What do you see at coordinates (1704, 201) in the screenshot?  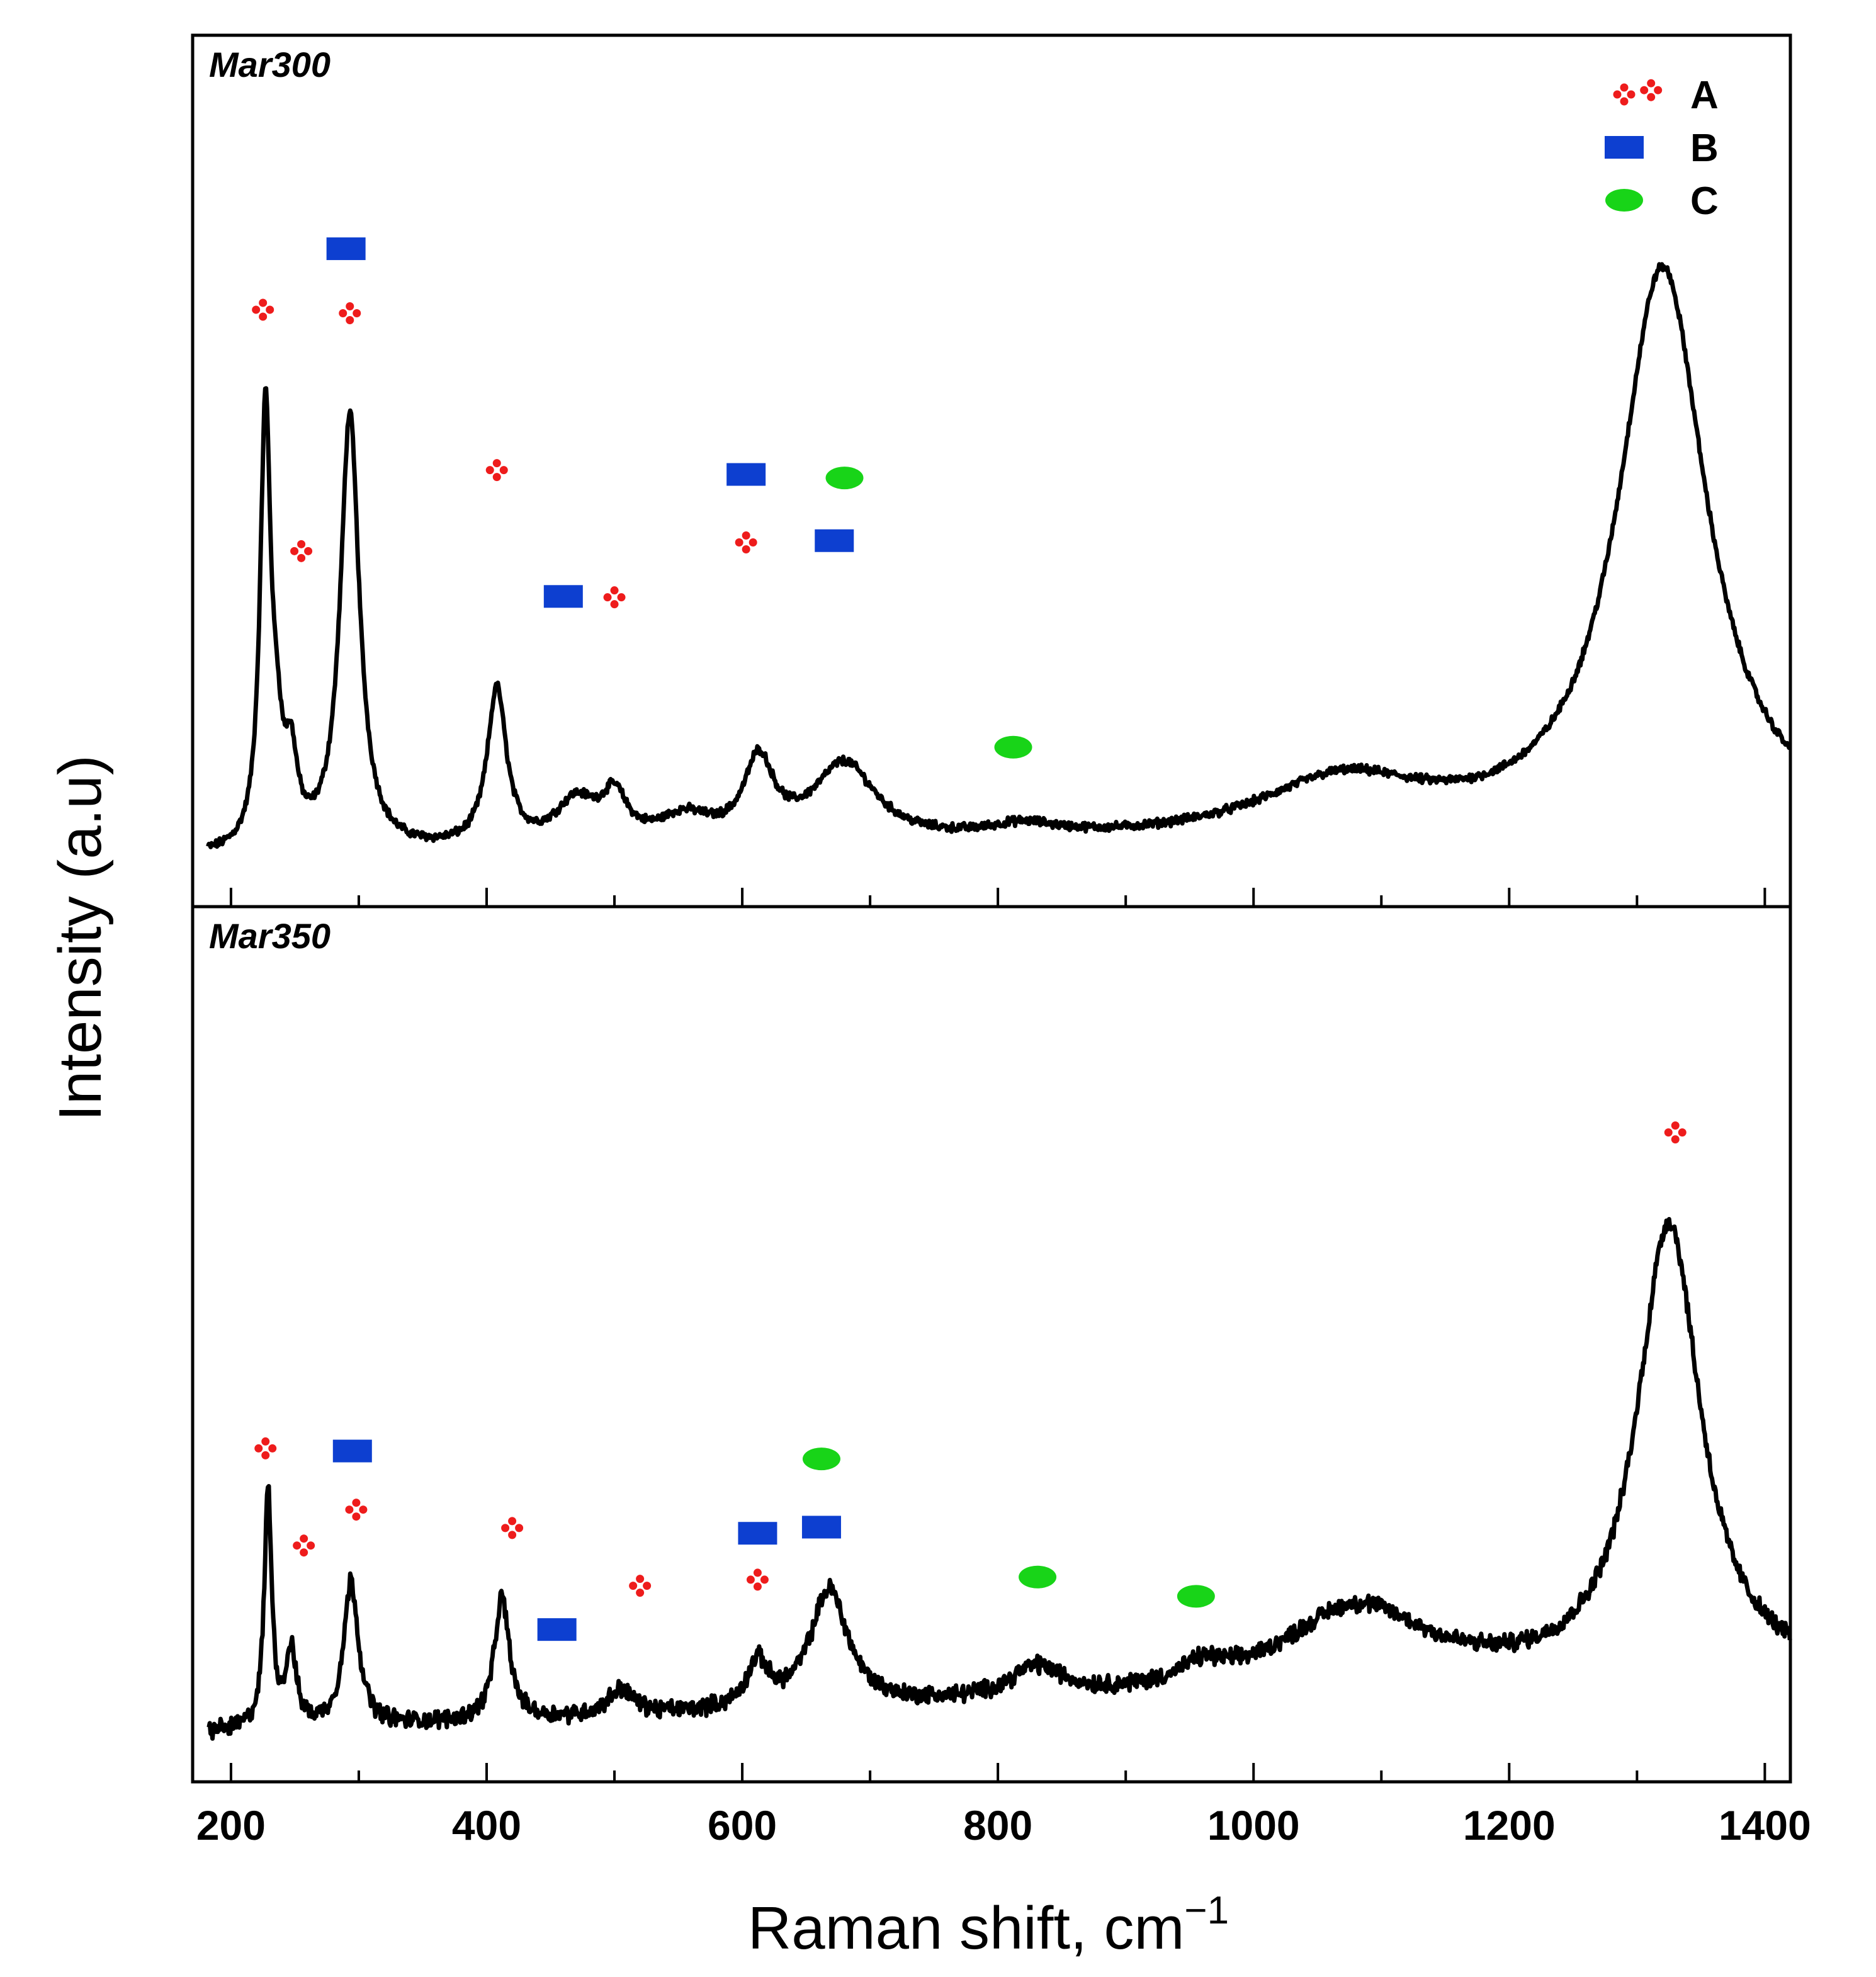 I see `legend-label-c: C` at bounding box center [1704, 201].